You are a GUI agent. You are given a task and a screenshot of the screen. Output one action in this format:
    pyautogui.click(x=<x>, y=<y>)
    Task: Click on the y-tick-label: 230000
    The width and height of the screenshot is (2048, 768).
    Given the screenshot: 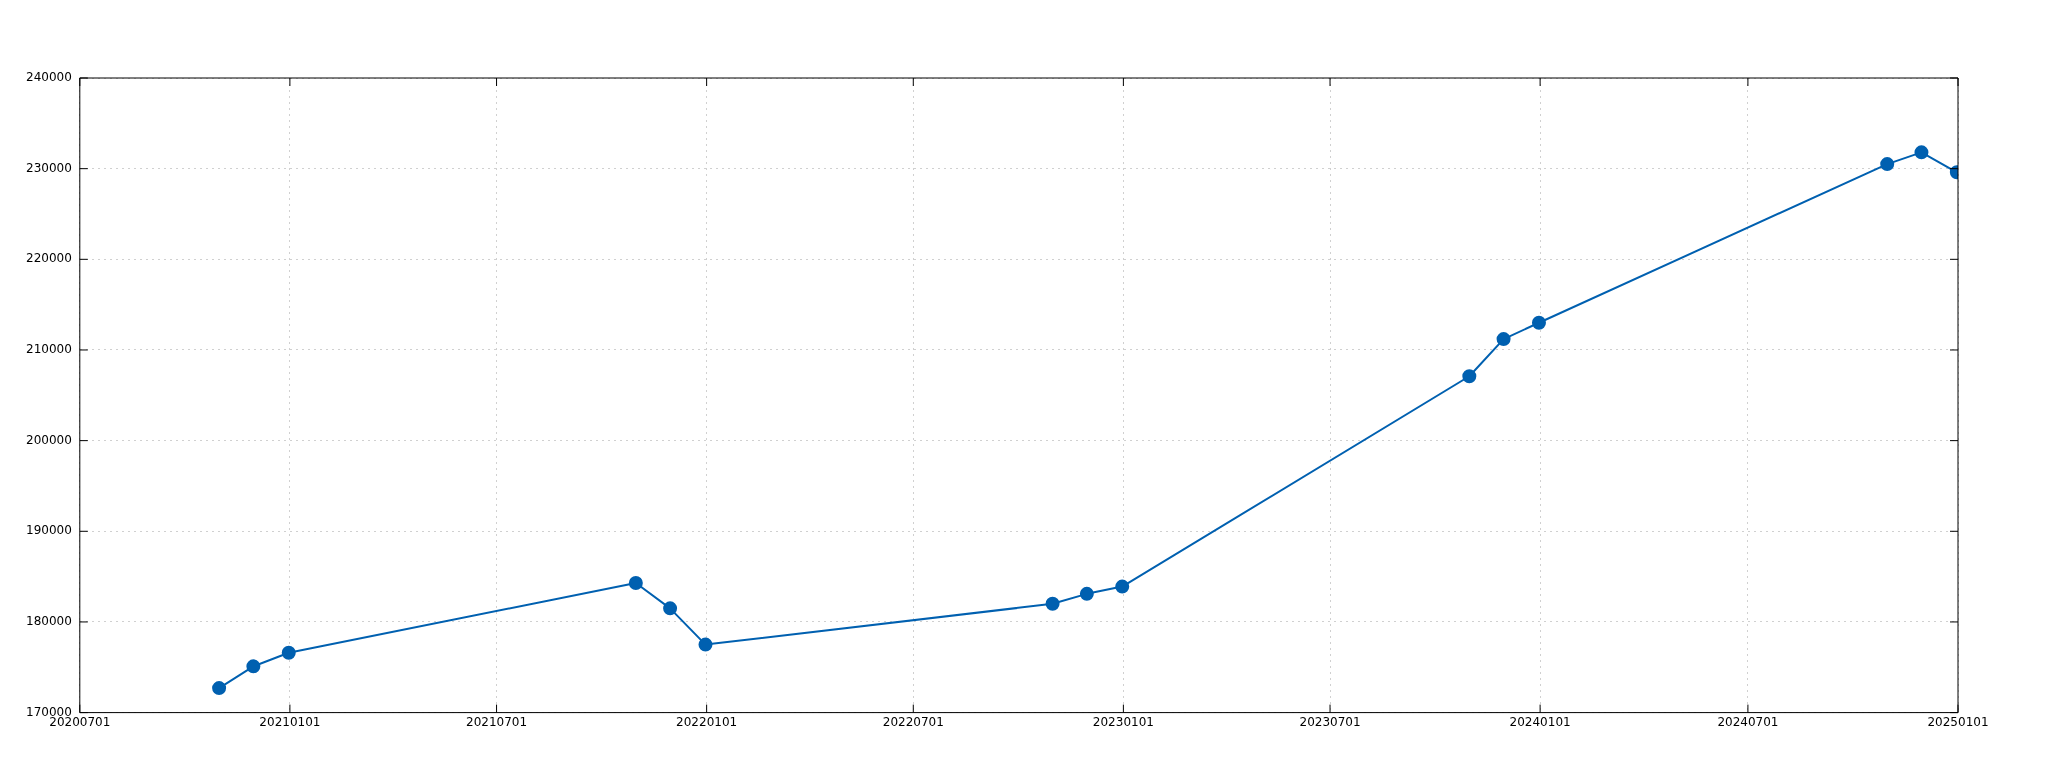 What is the action you would take?
    pyautogui.click(x=49, y=167)
    